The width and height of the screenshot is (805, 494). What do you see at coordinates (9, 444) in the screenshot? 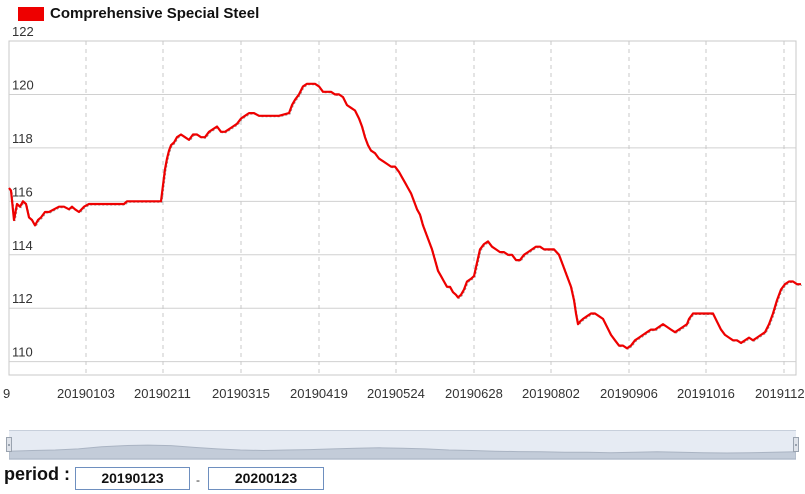
I see `navigator-left-handle` at bounding box center [9, 444].